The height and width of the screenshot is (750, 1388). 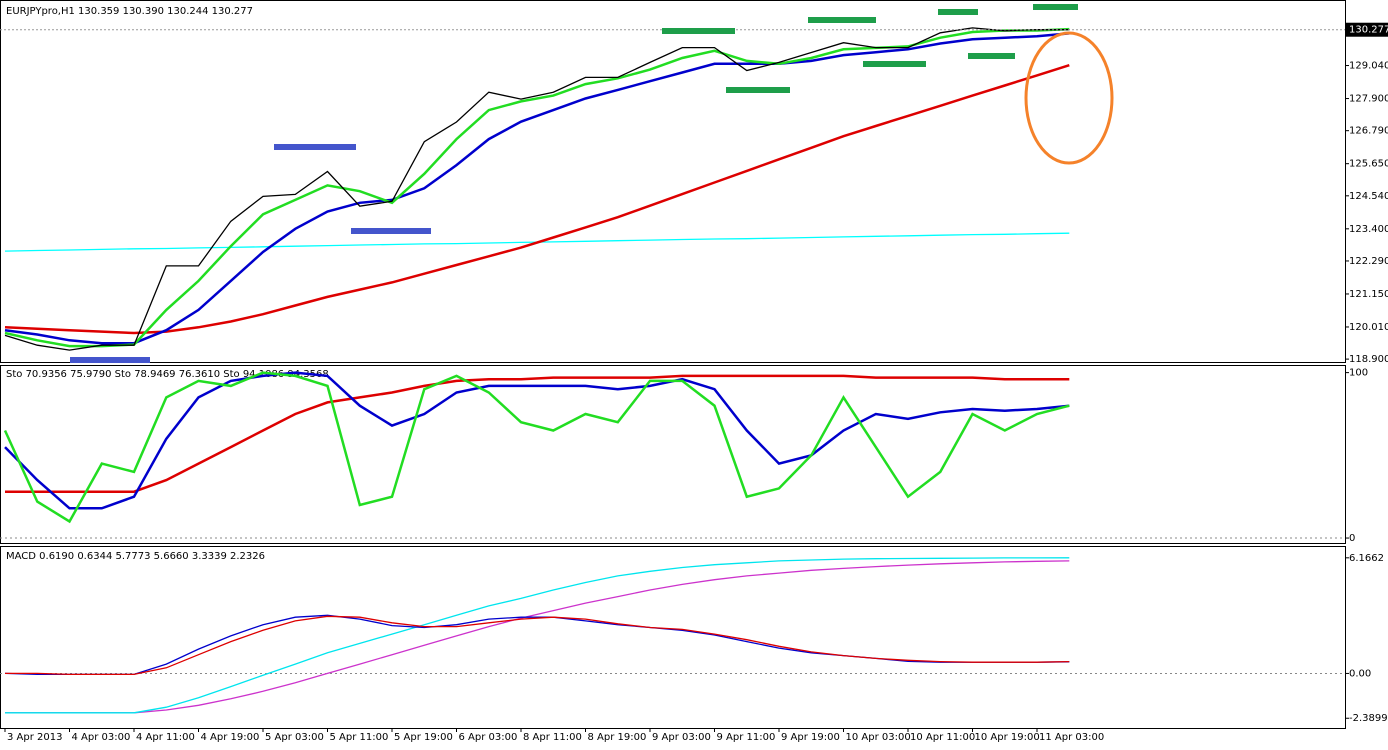 I want to click on x-tick-label: 11 Apr 03:00, so click(x=1071, y=737).